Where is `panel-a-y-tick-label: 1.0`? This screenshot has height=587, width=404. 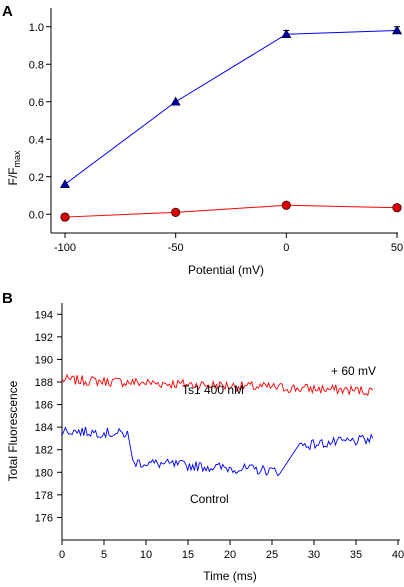
panel-a-y-tick-label: 1.0 is located at coordinates (36, 28).